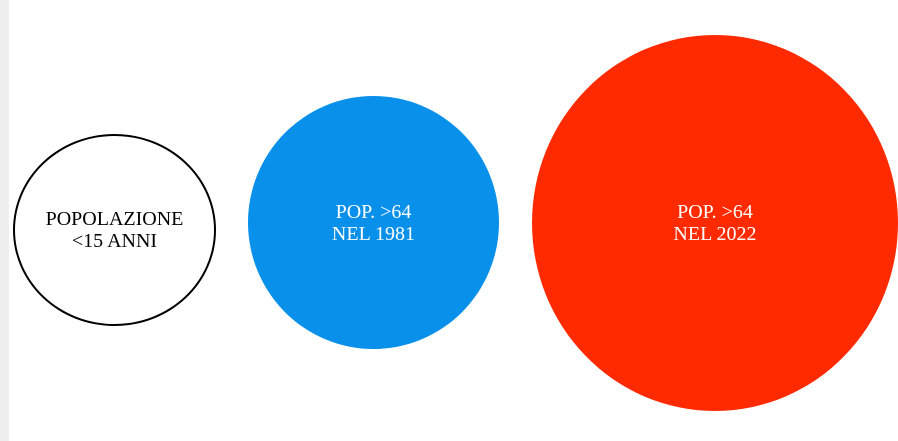 The width and height of the screenshot is (898, 441). Describe the element at coordinates (373, 233) in the screenshot. I see `circle-label-line: NEL 1981` at that location.